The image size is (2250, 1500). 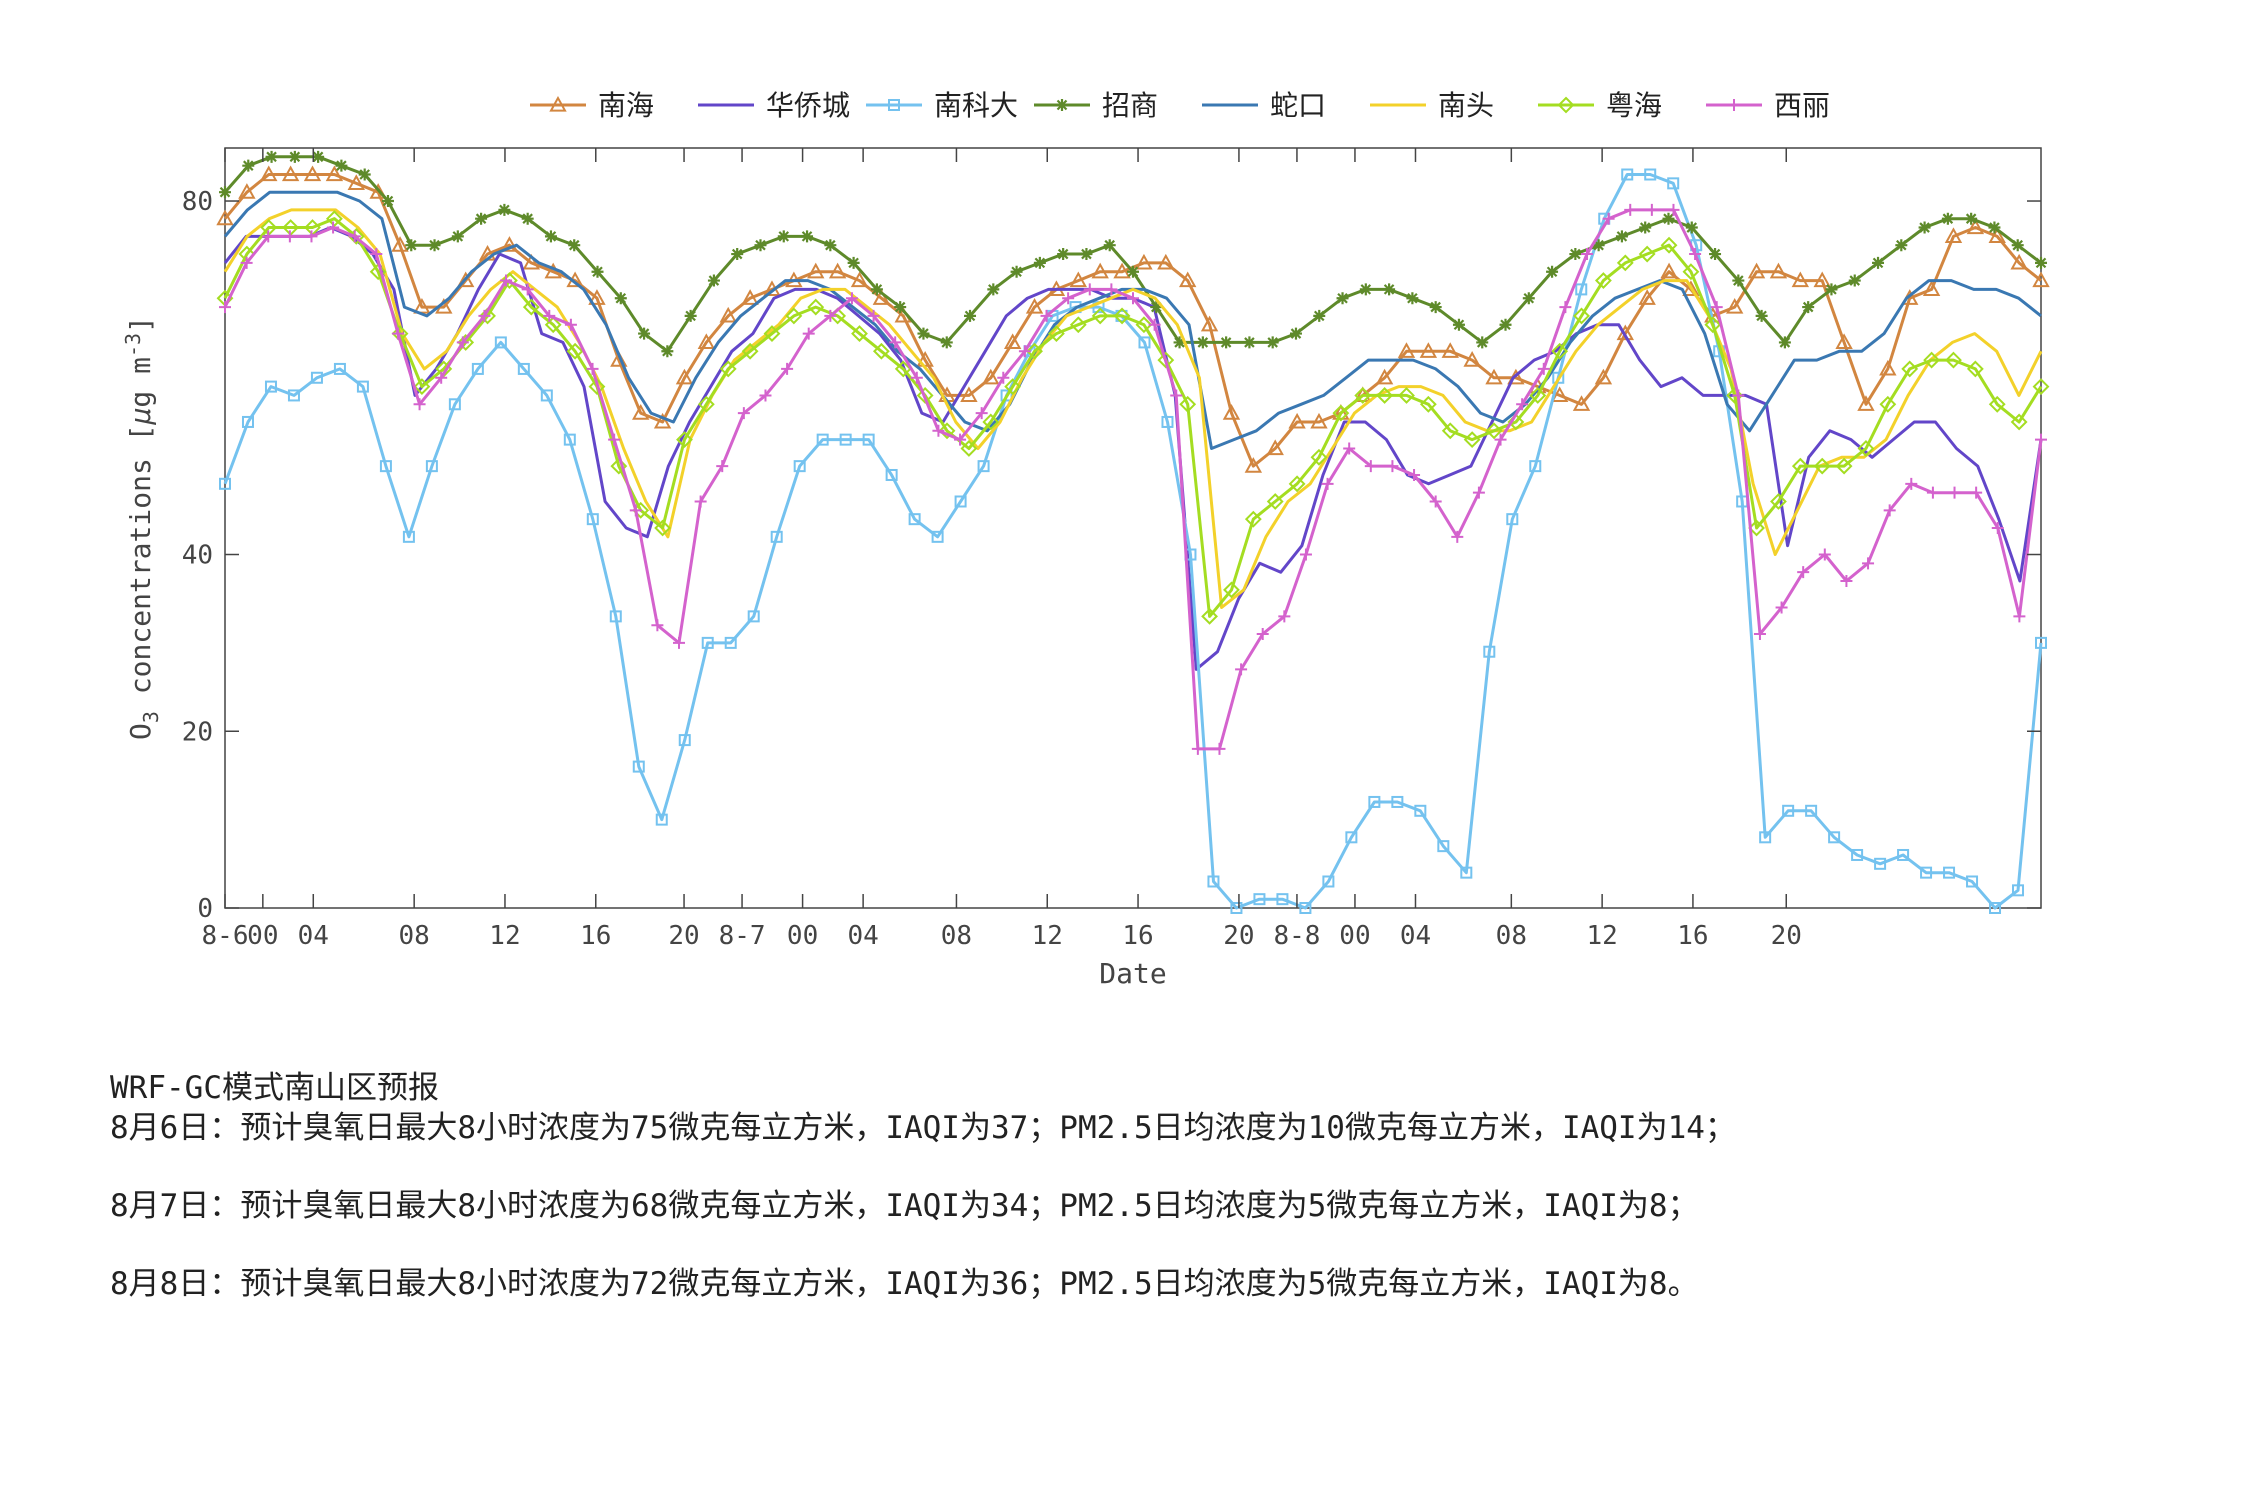 What do you see at coordinates (1096, 105) in the screenshot?
I see `legend-item: 招商` at bounding box center [1096, 105].